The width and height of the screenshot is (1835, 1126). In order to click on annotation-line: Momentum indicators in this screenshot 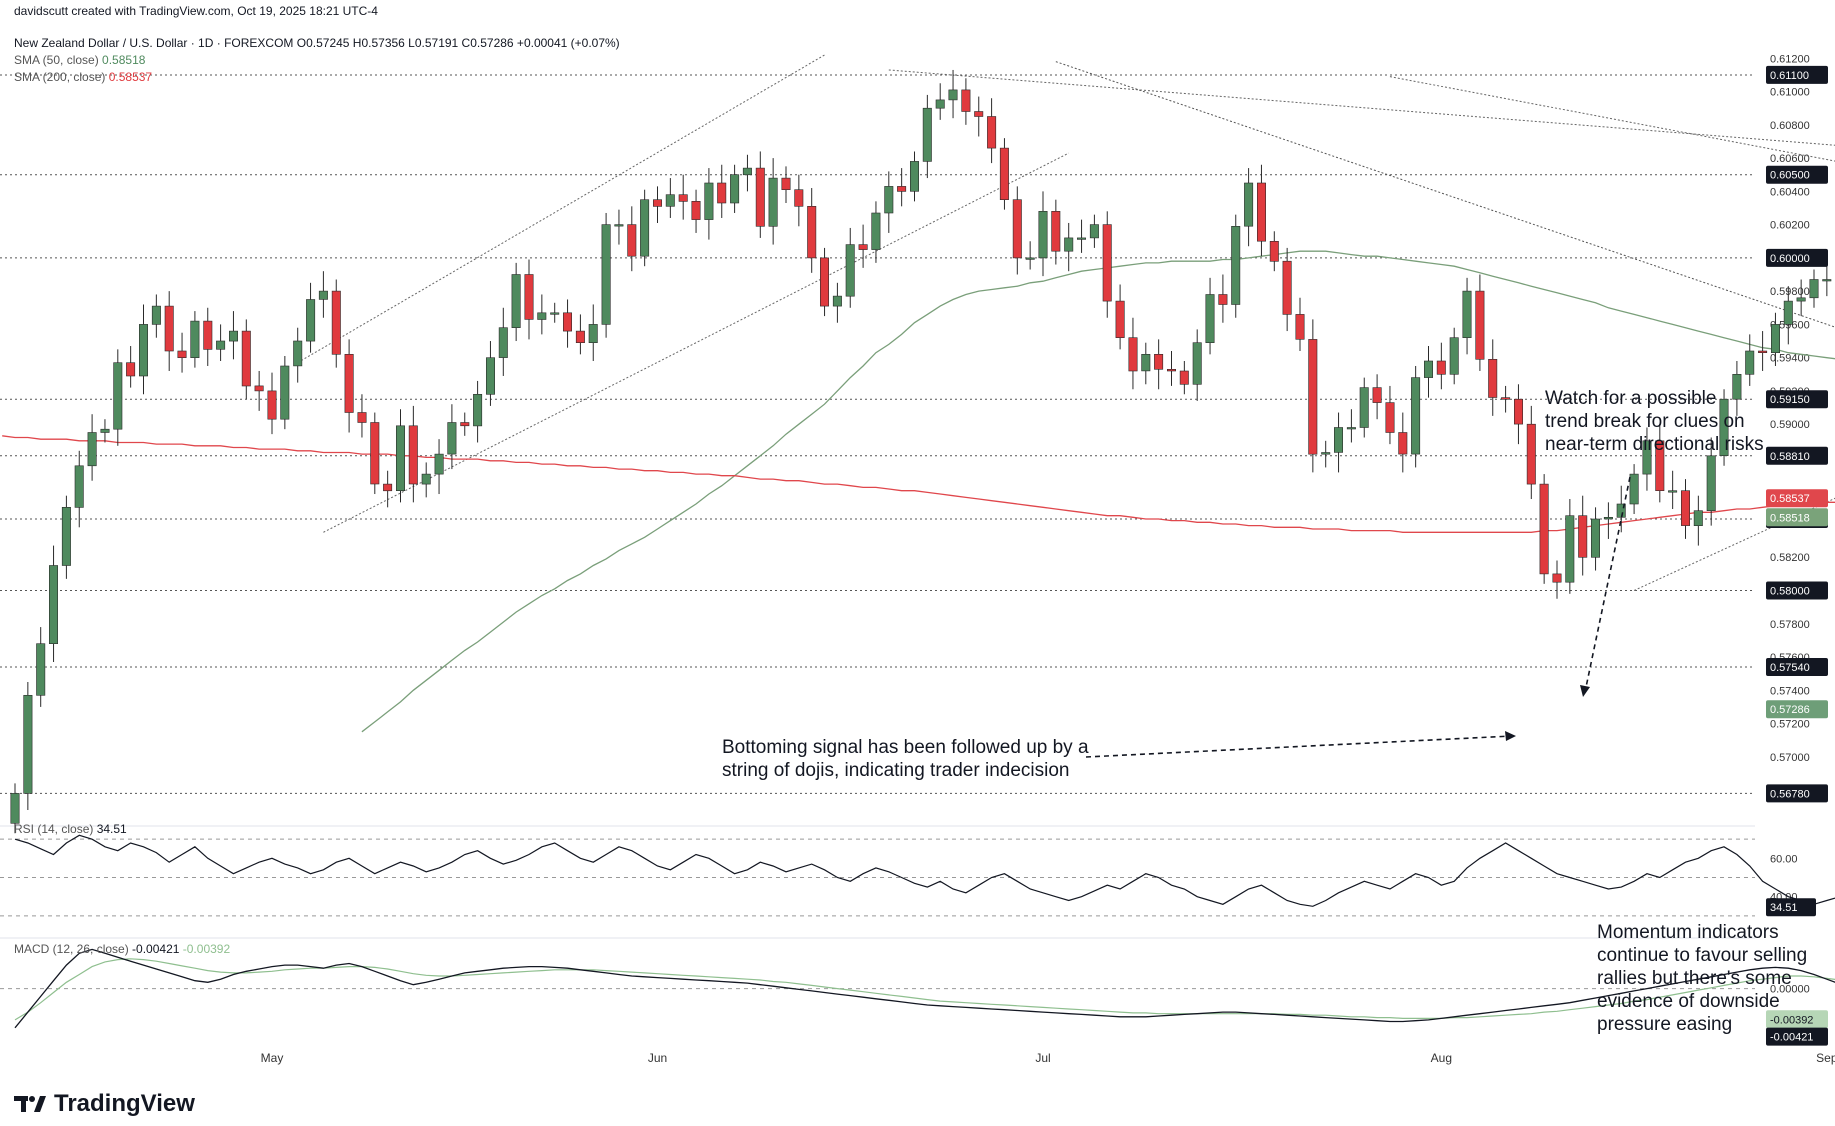, I will do `click(1688, 932)`.